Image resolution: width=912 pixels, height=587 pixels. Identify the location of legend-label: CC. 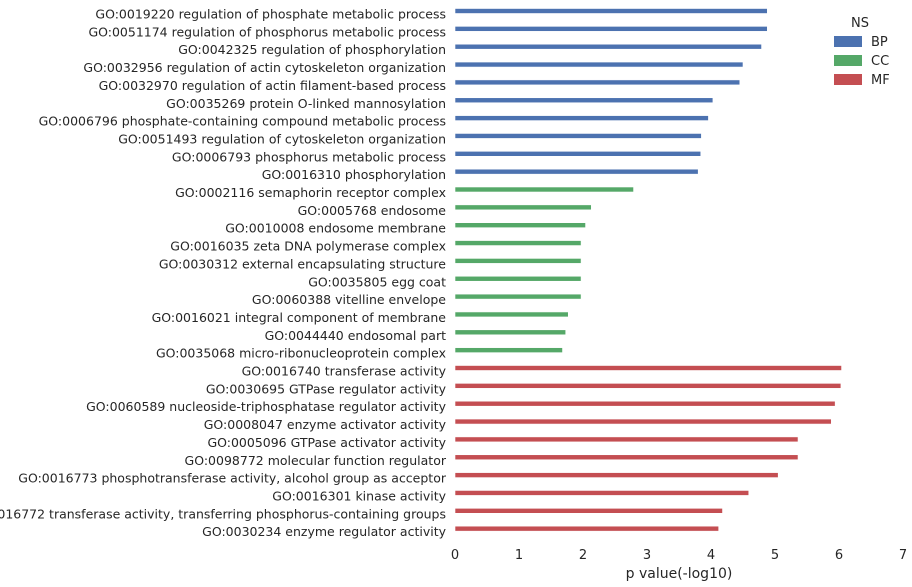
(880, 61).